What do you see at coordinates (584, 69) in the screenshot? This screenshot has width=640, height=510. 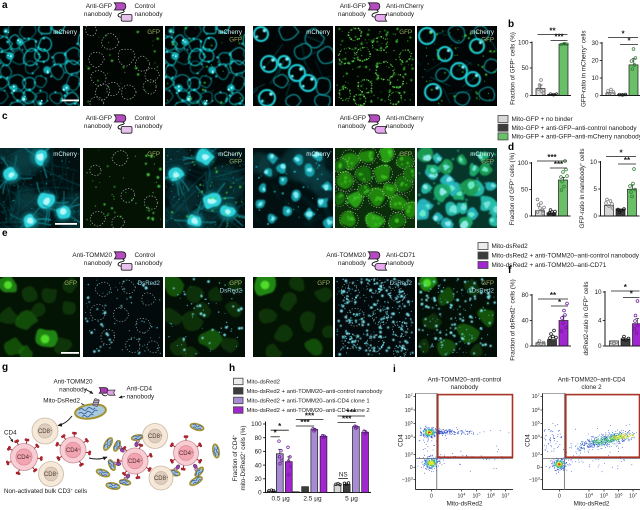 I see `svg-text: GFP-ratio in mCherry+​ cells` at bounding box center [584, 69].